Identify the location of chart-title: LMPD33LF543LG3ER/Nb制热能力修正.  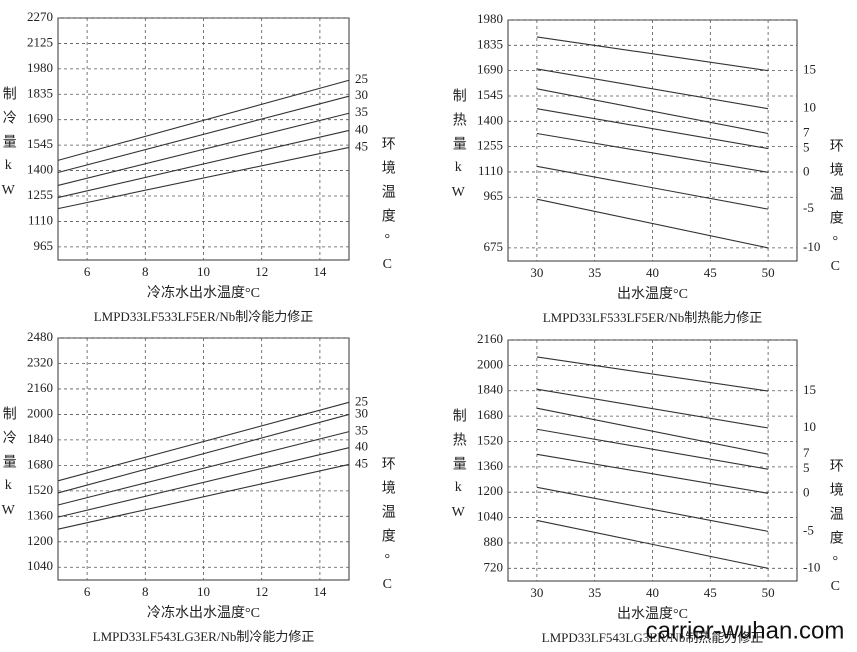
(653, 637).